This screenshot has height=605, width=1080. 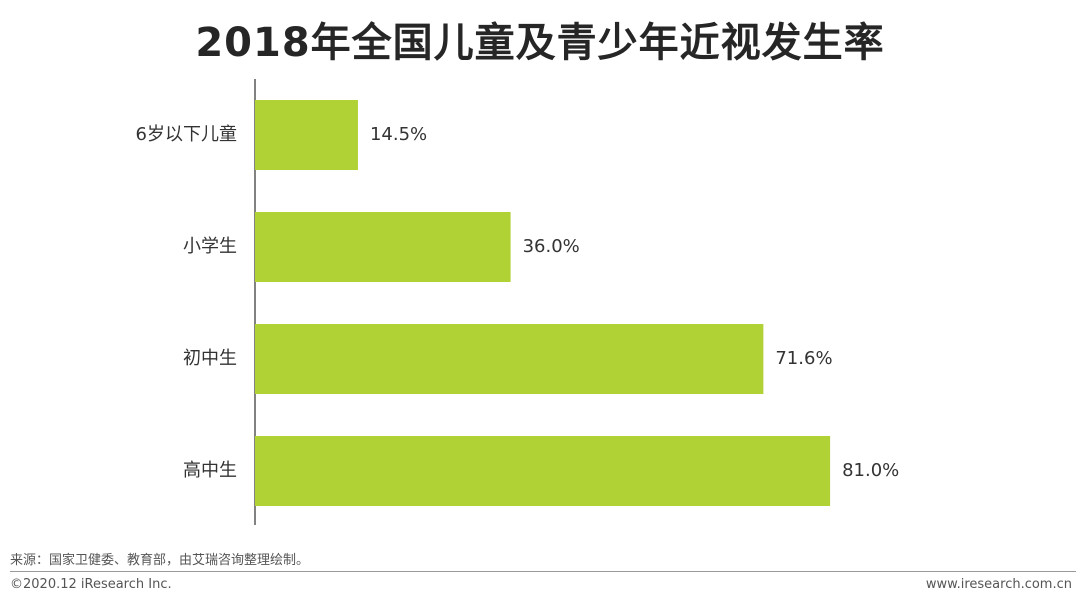 I want to click on category-label: 初中生, so click(x=210, y=358).